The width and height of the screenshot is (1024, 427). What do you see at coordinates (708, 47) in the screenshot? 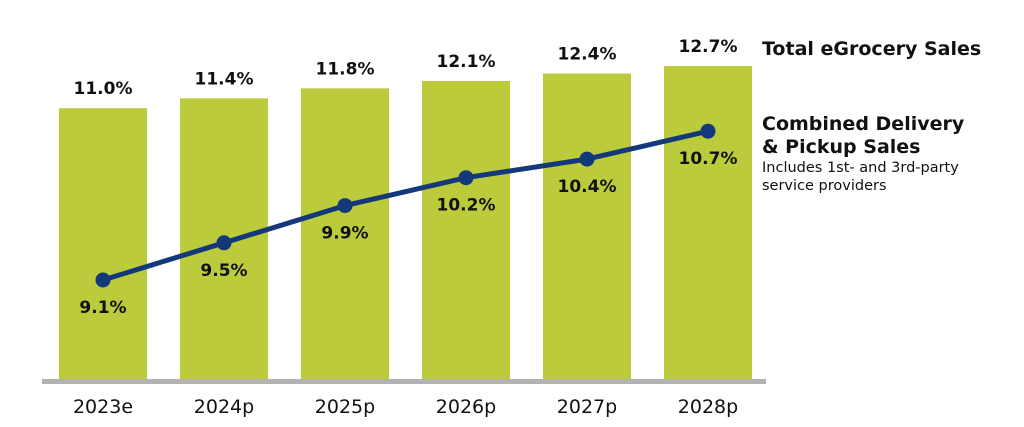
I see `bar-value-label: 12.7%` at bounding box center [708, 47].